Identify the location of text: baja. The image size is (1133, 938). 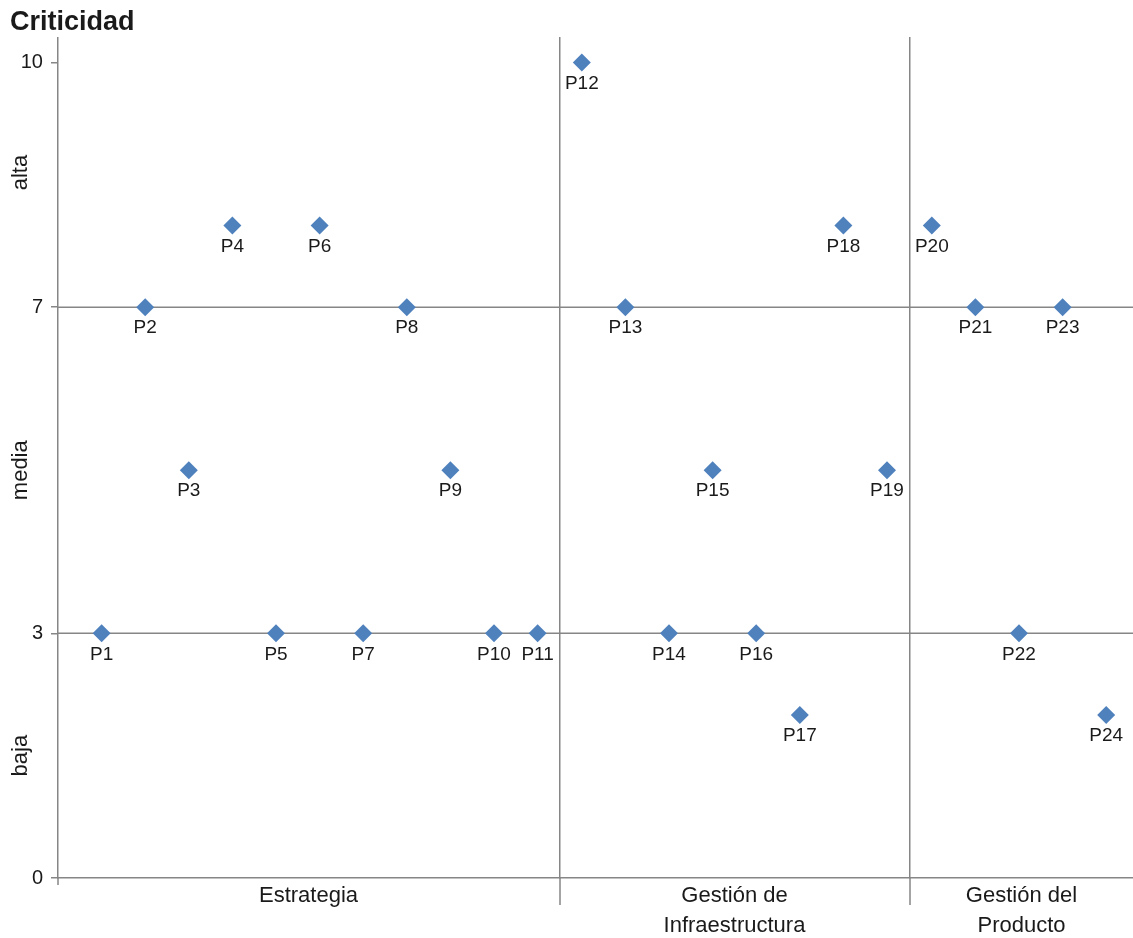
(20, 755).